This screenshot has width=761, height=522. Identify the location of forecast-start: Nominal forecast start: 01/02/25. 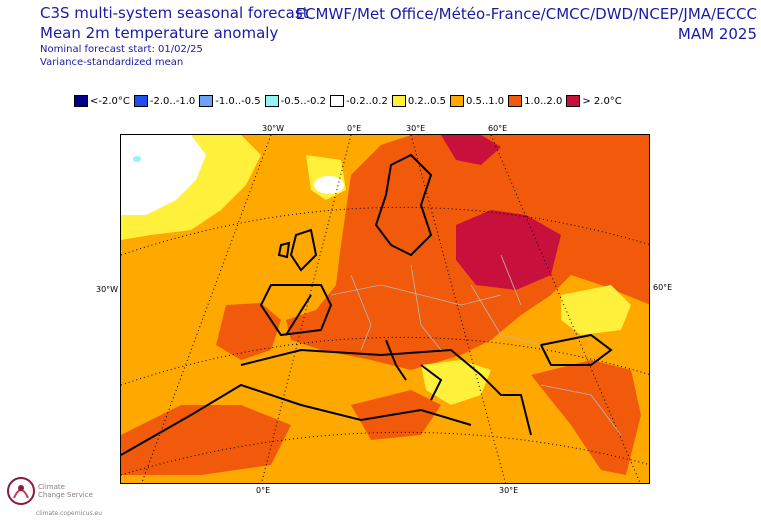
(121, 49).